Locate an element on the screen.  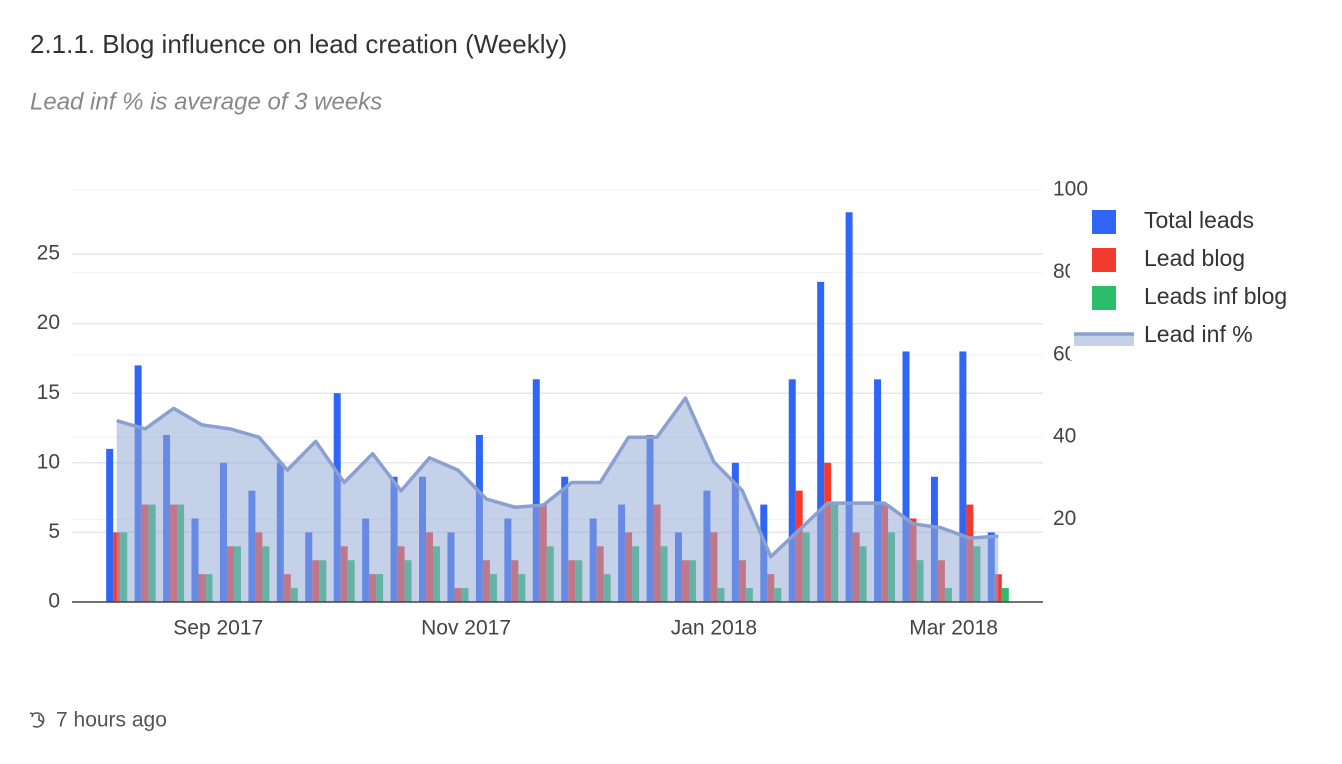
y2-tick-label: 40 is located at coordinates (1064, 436).